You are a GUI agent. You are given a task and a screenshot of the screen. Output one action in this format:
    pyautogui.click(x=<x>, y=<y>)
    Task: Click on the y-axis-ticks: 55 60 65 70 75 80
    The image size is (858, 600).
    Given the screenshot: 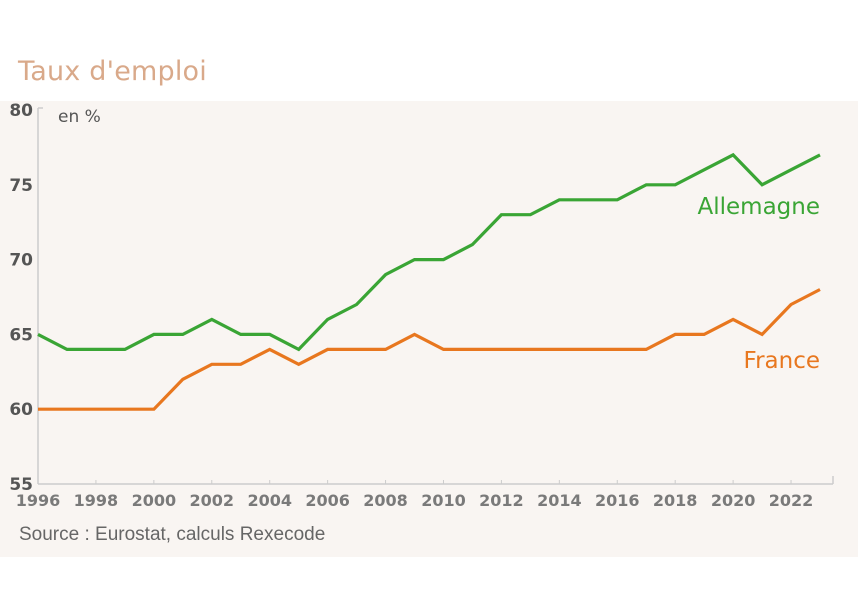 What is the action you would take?
    pyautogui.click(x=21, y=298)
    